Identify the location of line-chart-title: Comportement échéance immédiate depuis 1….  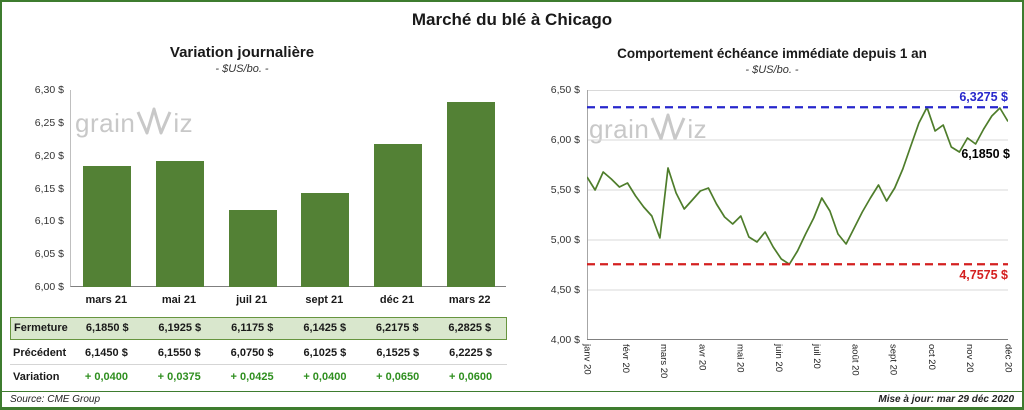
(772, 53).